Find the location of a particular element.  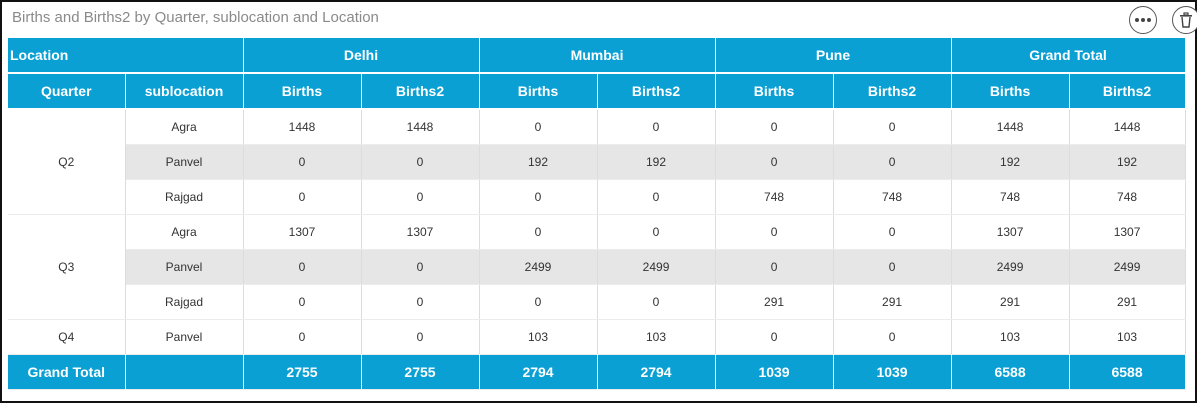

table-row: Rajgad 0 0 0 0 748 748 748 748 is located at coordinates (597, 197).